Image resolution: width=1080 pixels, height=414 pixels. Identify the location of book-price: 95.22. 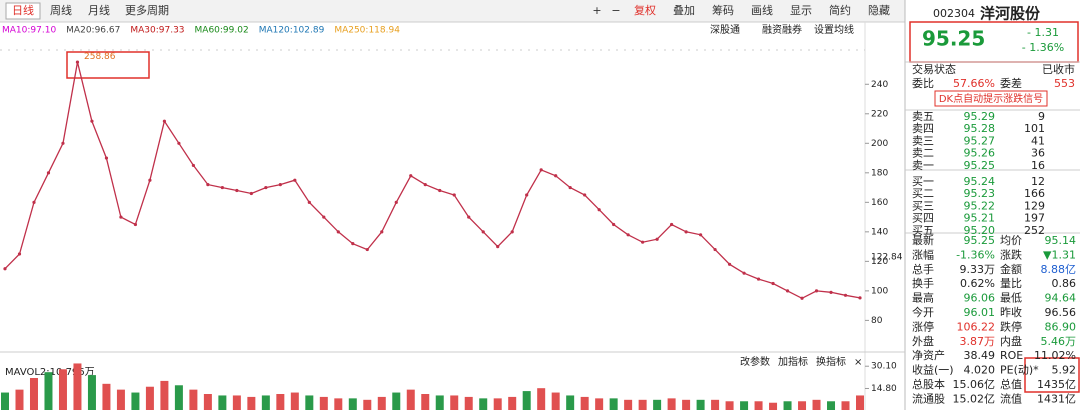
(980, 205).